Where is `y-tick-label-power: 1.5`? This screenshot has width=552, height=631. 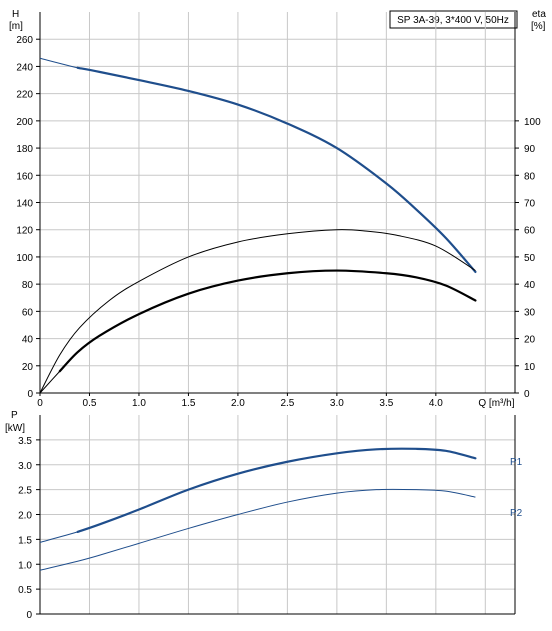 y-tick-label-power: 1.5 is located at coordinates (25, 540).